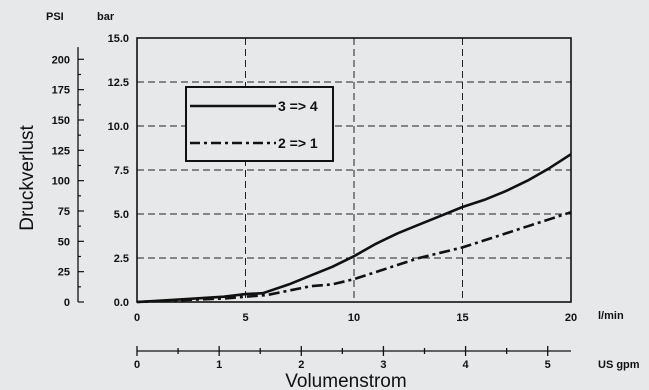 The image size is (649, 390). What do you see at coordinates (345, 380) in the screenshot?
I see `x-axis-title: Volumenstrom` at bounding box center [345, 380].